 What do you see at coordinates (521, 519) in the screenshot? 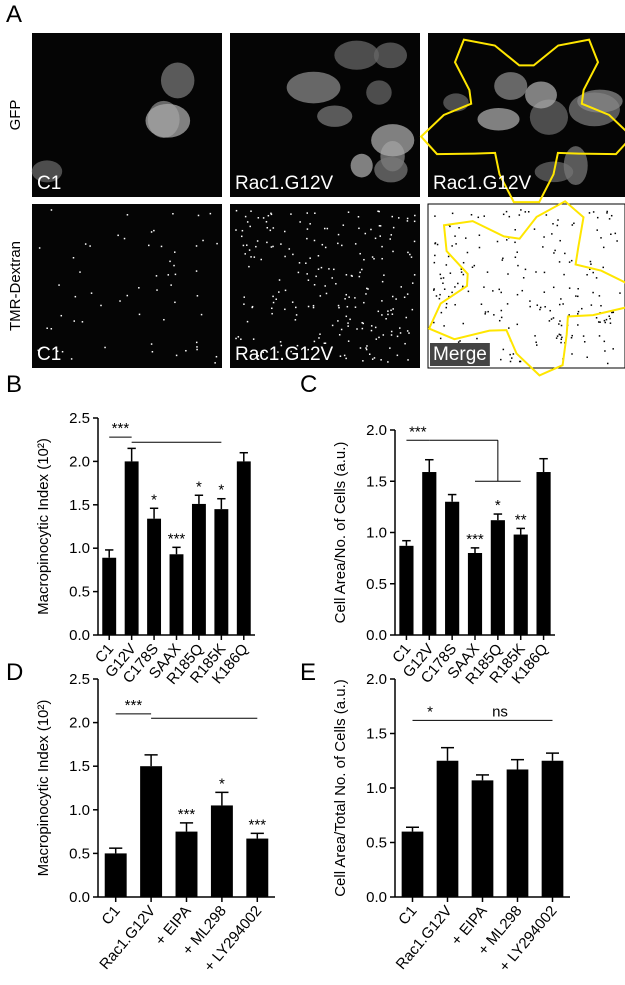
I see `significance: **` at bounding box center [521, 519].